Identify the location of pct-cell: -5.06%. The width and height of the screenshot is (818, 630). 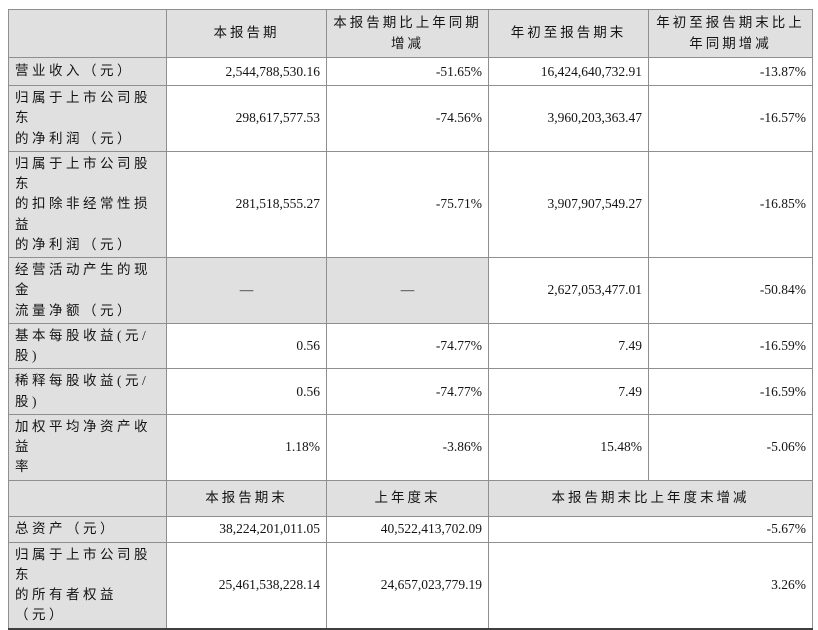
(730, 447).